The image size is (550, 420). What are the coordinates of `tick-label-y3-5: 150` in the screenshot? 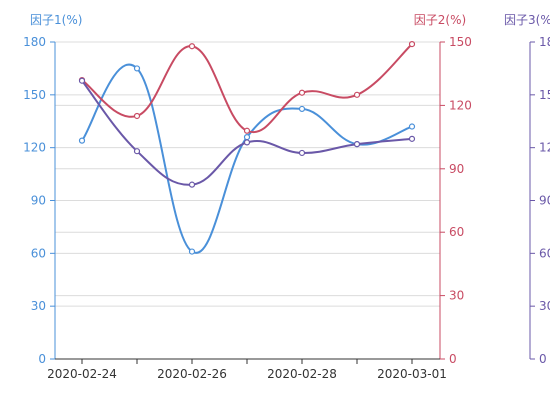 It's located at (544, 95).